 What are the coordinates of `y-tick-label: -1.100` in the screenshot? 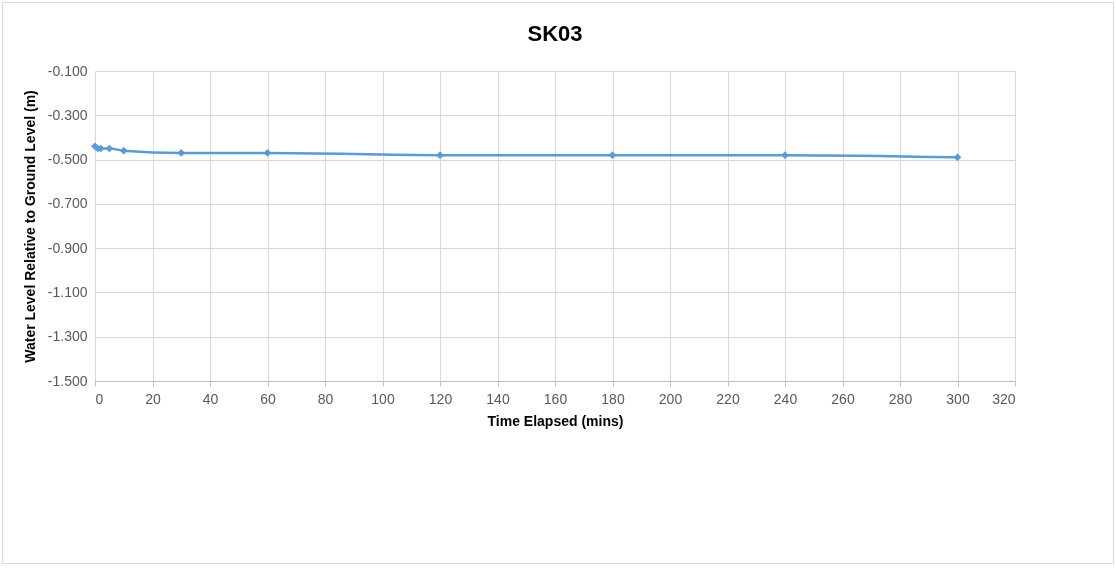 It's located at (67, 291).